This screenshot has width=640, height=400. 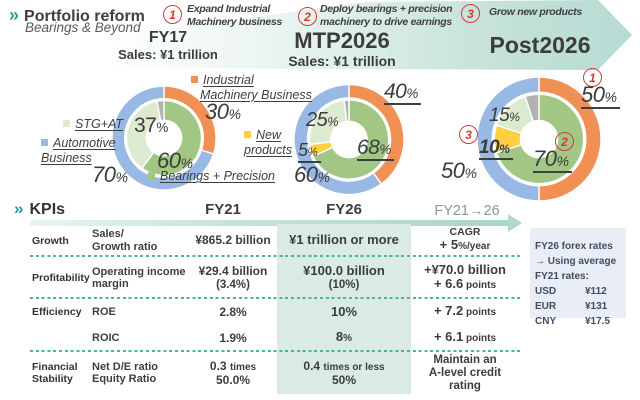 What do you see at coordinates (574, 246) in the screenshot?
I see `forex-note-text: FY26 forex rates` at bounding box center [574, 246].